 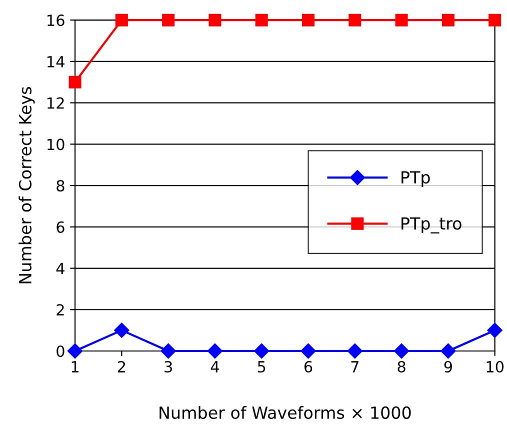 What do you see at coordinates (214, 366) in the screenshot?
I see `x-tick-label: 4` at bounding box center [214, 366].